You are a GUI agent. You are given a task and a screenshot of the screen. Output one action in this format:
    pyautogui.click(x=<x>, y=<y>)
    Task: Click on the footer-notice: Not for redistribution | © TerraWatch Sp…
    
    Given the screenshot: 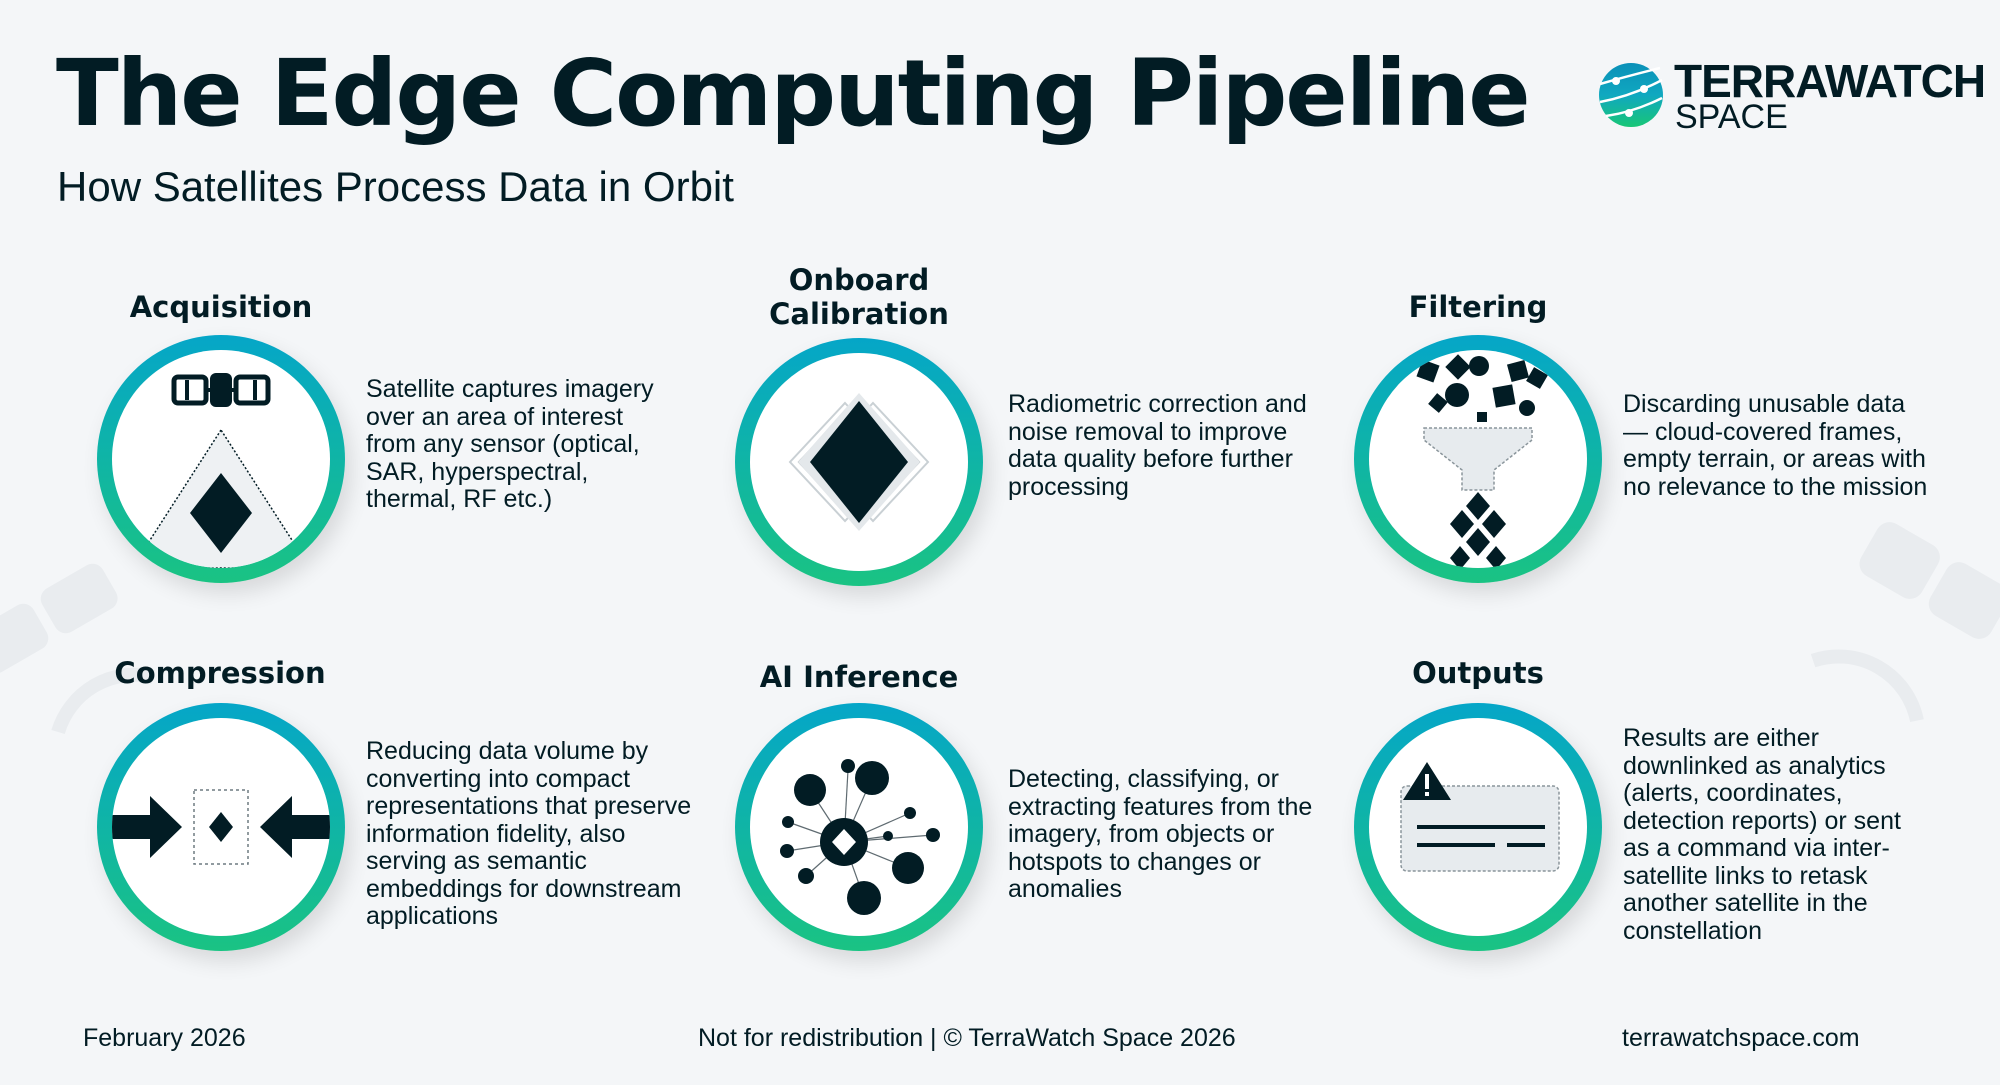 What is the action you would take?
    pyautogui.click(x=967, y=1038)
    